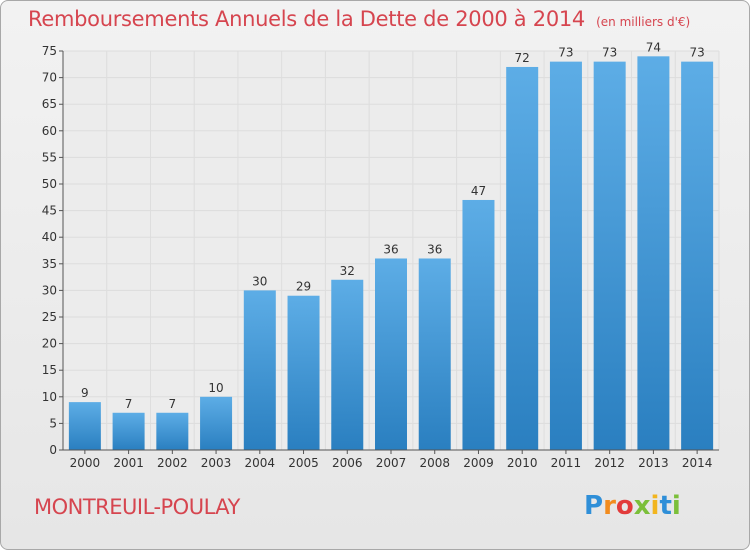 Image resolution: width=750 pixels, height=550 pixels. I want to click on y-tick-label: 50, so click(49, 184).